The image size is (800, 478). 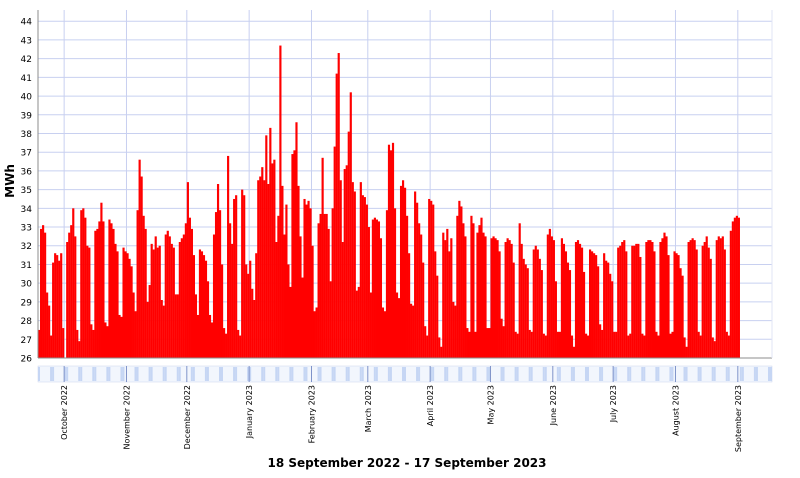 I want to click on y-tick-label: 35, so click(x=26, y=191).